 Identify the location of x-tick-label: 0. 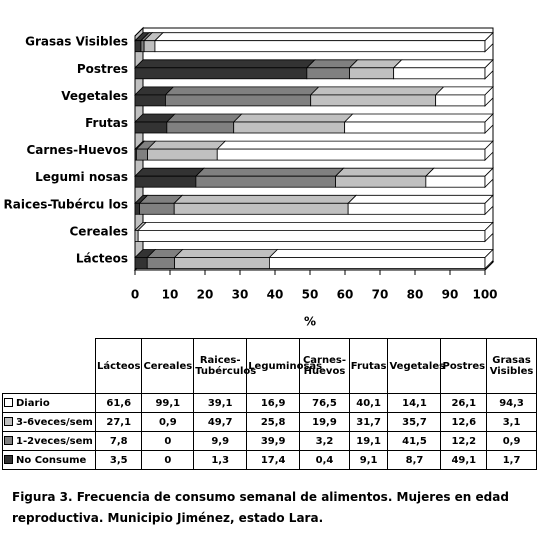
(135, 295).